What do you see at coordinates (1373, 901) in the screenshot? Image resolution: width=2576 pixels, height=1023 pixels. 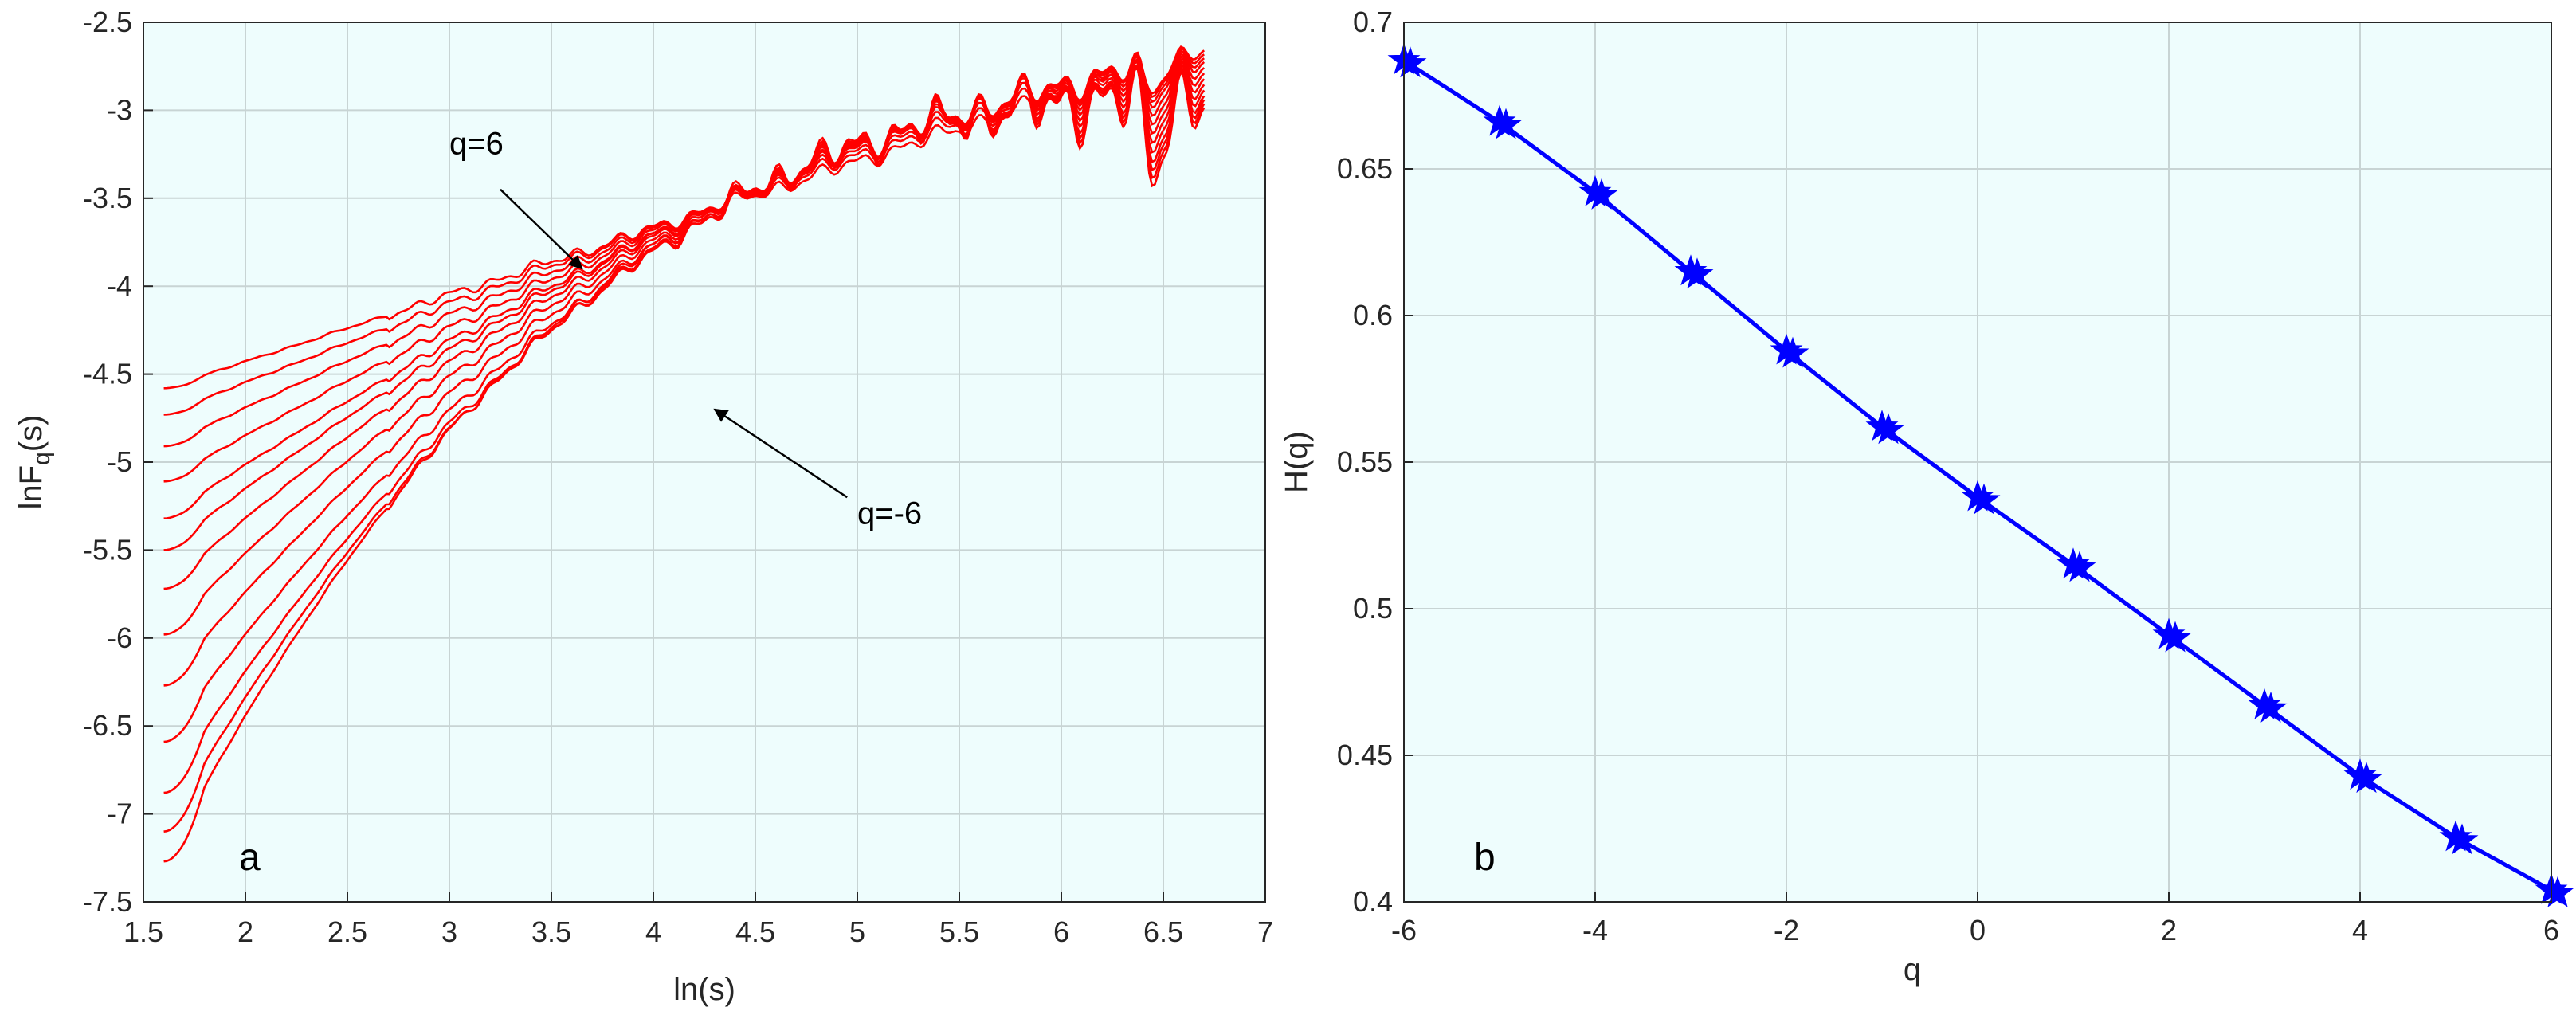 I see `y-tick-label: 0.4` at bounding box center [1373, 901].